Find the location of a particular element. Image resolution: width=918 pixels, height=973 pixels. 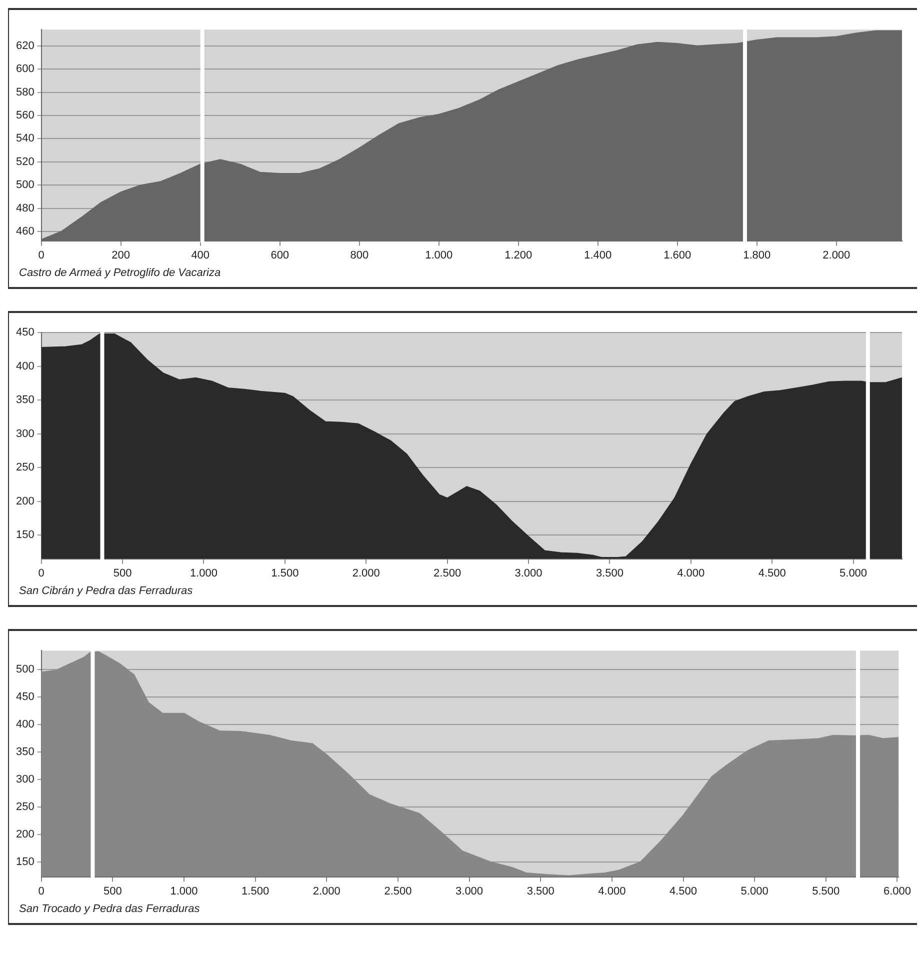

x-tick-label: 200 is located at coordinates (121, 255).